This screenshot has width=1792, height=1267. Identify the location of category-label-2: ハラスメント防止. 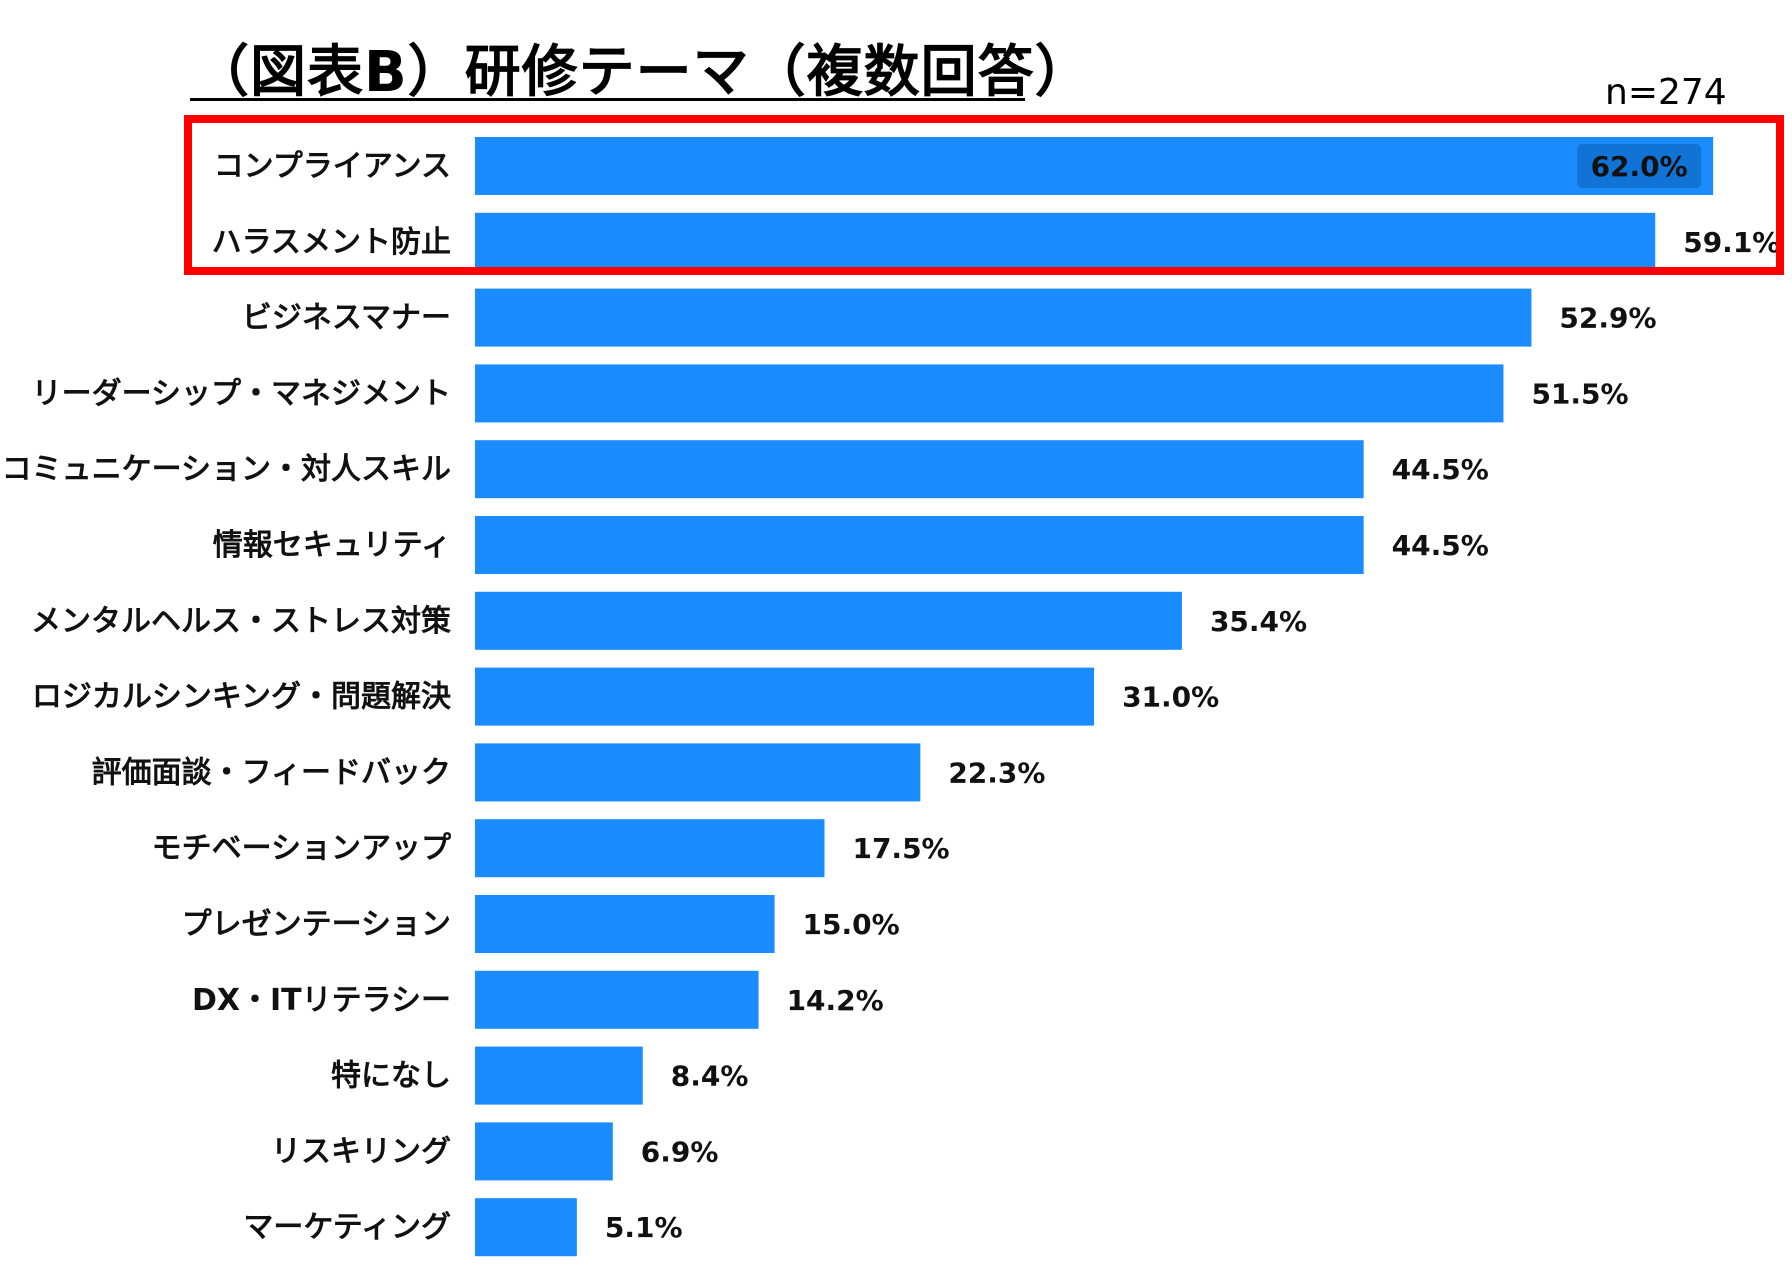
(331, 242).